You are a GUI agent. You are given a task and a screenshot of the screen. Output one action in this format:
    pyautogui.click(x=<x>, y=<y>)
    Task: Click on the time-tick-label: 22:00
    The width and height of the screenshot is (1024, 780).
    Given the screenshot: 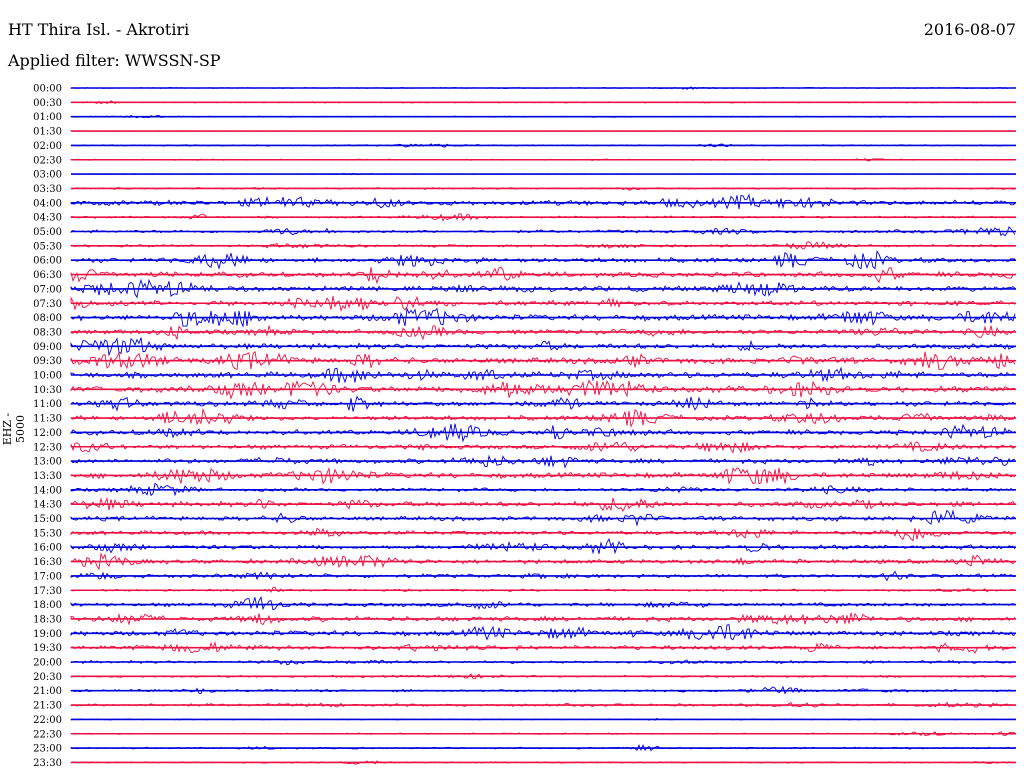 What is the action you would take?
    pyautogui.click(x=47, y=720)
    